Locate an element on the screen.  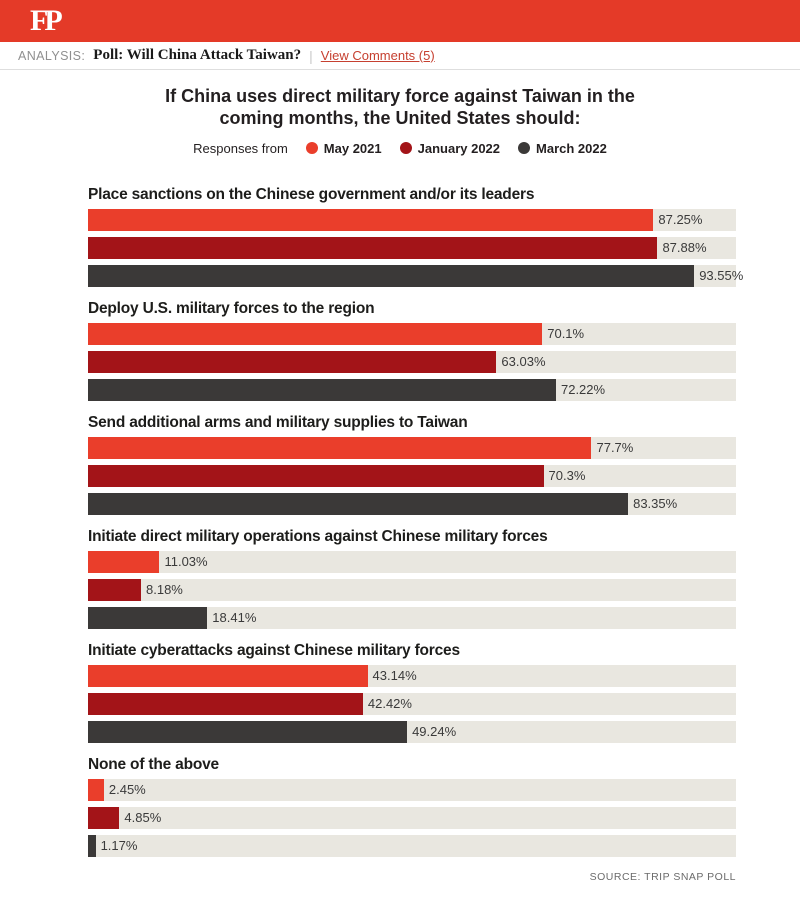
source-note: SOURCE: TRIP SNAP POLL is located at coordinates (662, 876).